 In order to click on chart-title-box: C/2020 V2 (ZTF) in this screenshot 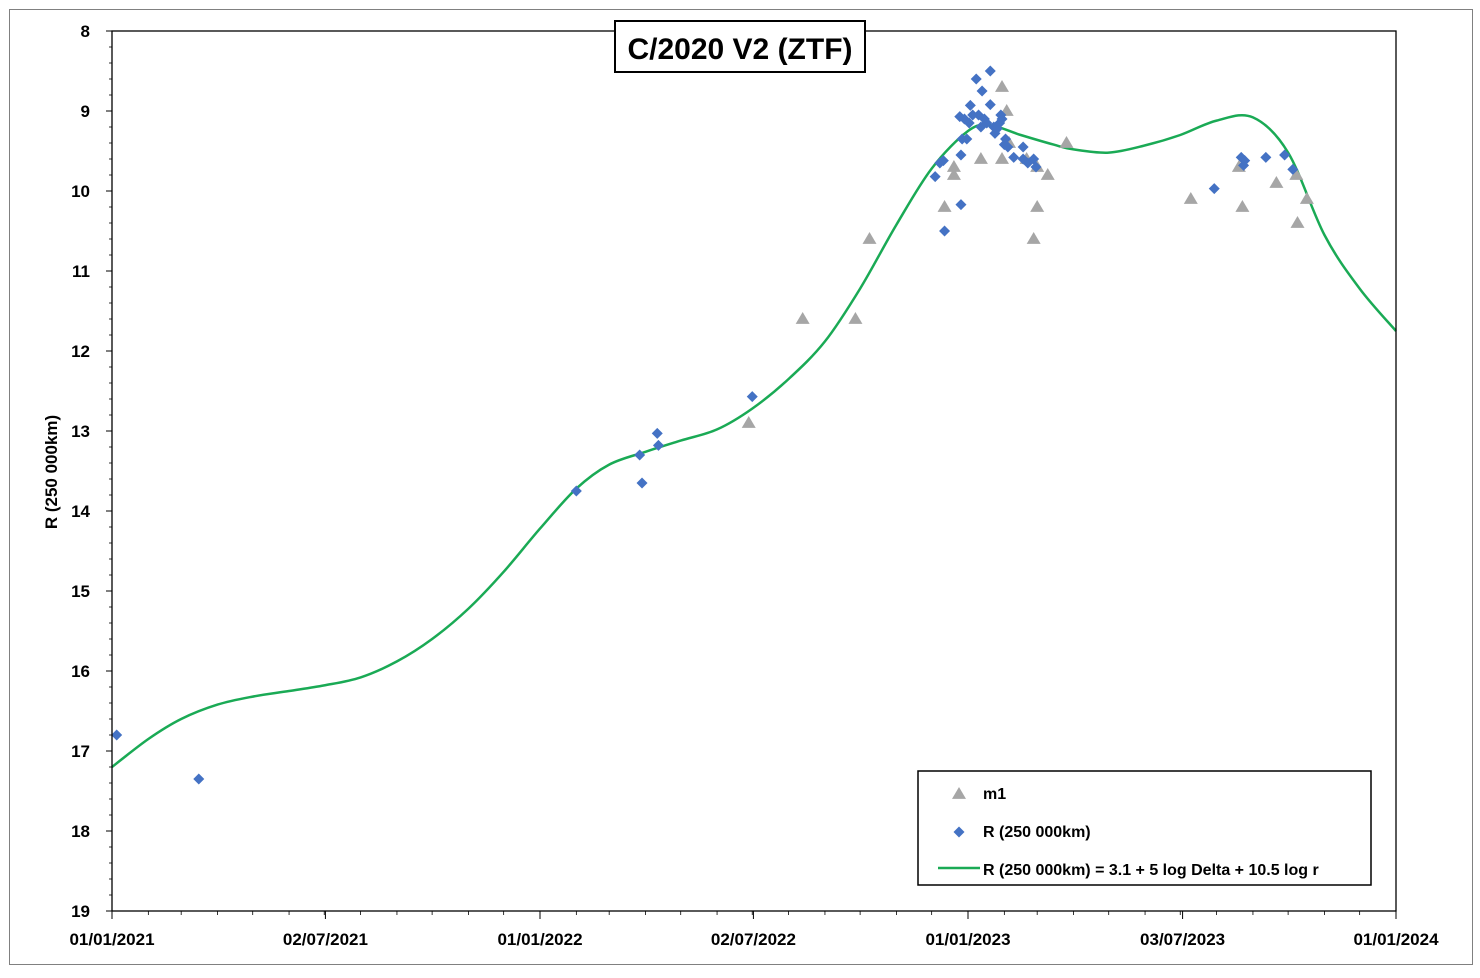, I will do `click(740, 46)`.